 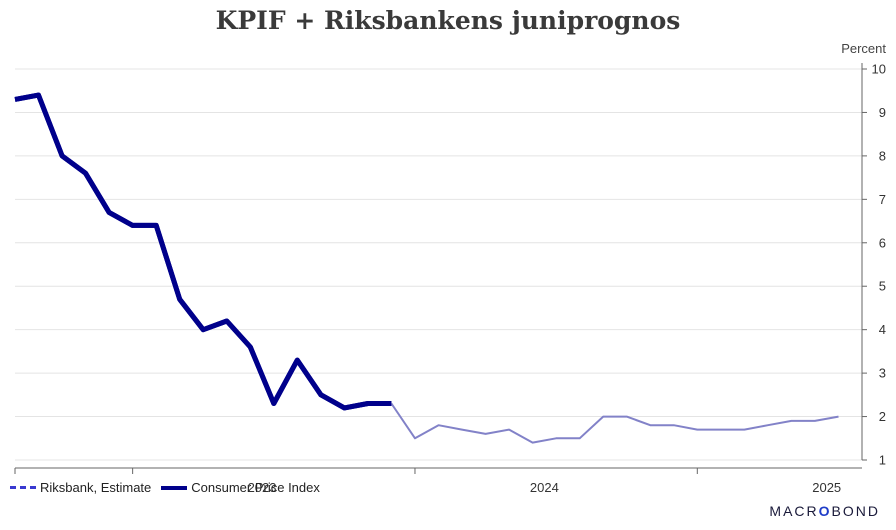 What do you see at coordinates (855, 511) in the screenshot?
I see `brand-text-post: BOND` at bounding box center [855, 511].